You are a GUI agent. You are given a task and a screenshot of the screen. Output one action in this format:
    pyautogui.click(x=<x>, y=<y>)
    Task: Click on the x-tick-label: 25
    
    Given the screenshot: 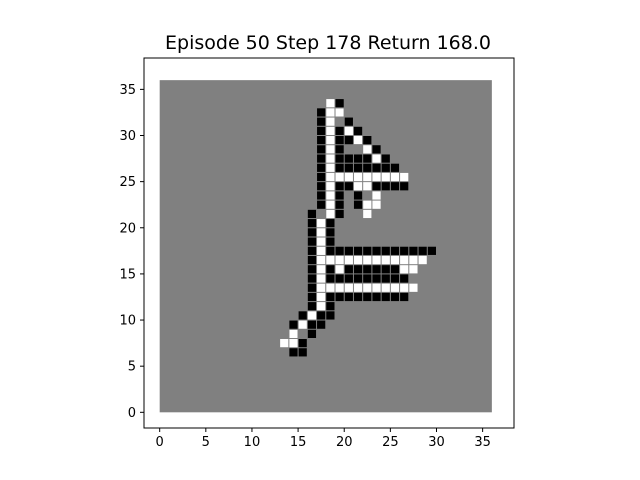 What is the action you would take?
    pyautogui.click(x=390, y=442)
    